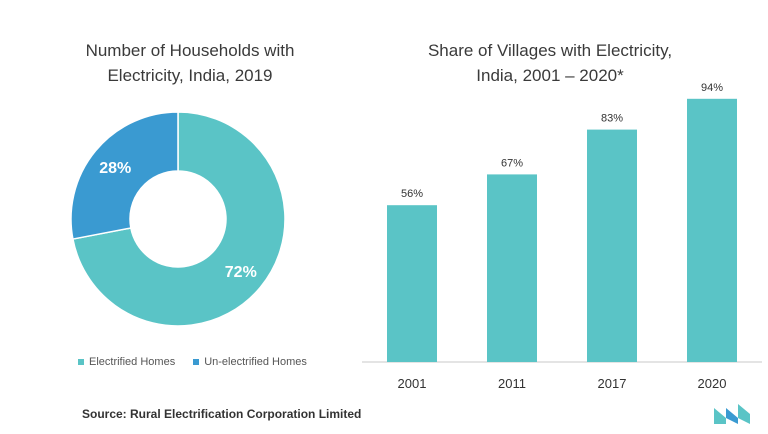 The height and width of the screenshot is (434, 768). I want to click on legend-item-unelectrified: Un-electrified Homes, so click(250, 362).